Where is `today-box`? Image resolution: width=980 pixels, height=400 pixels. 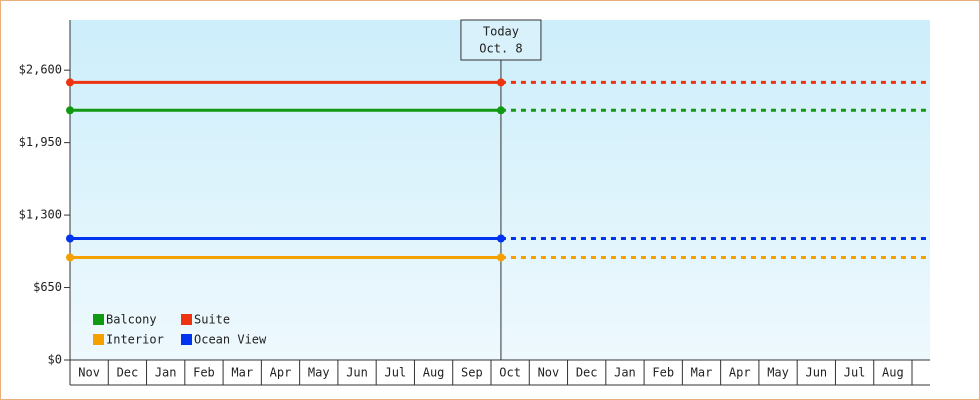 today-box is located at coordinates (501, 40).